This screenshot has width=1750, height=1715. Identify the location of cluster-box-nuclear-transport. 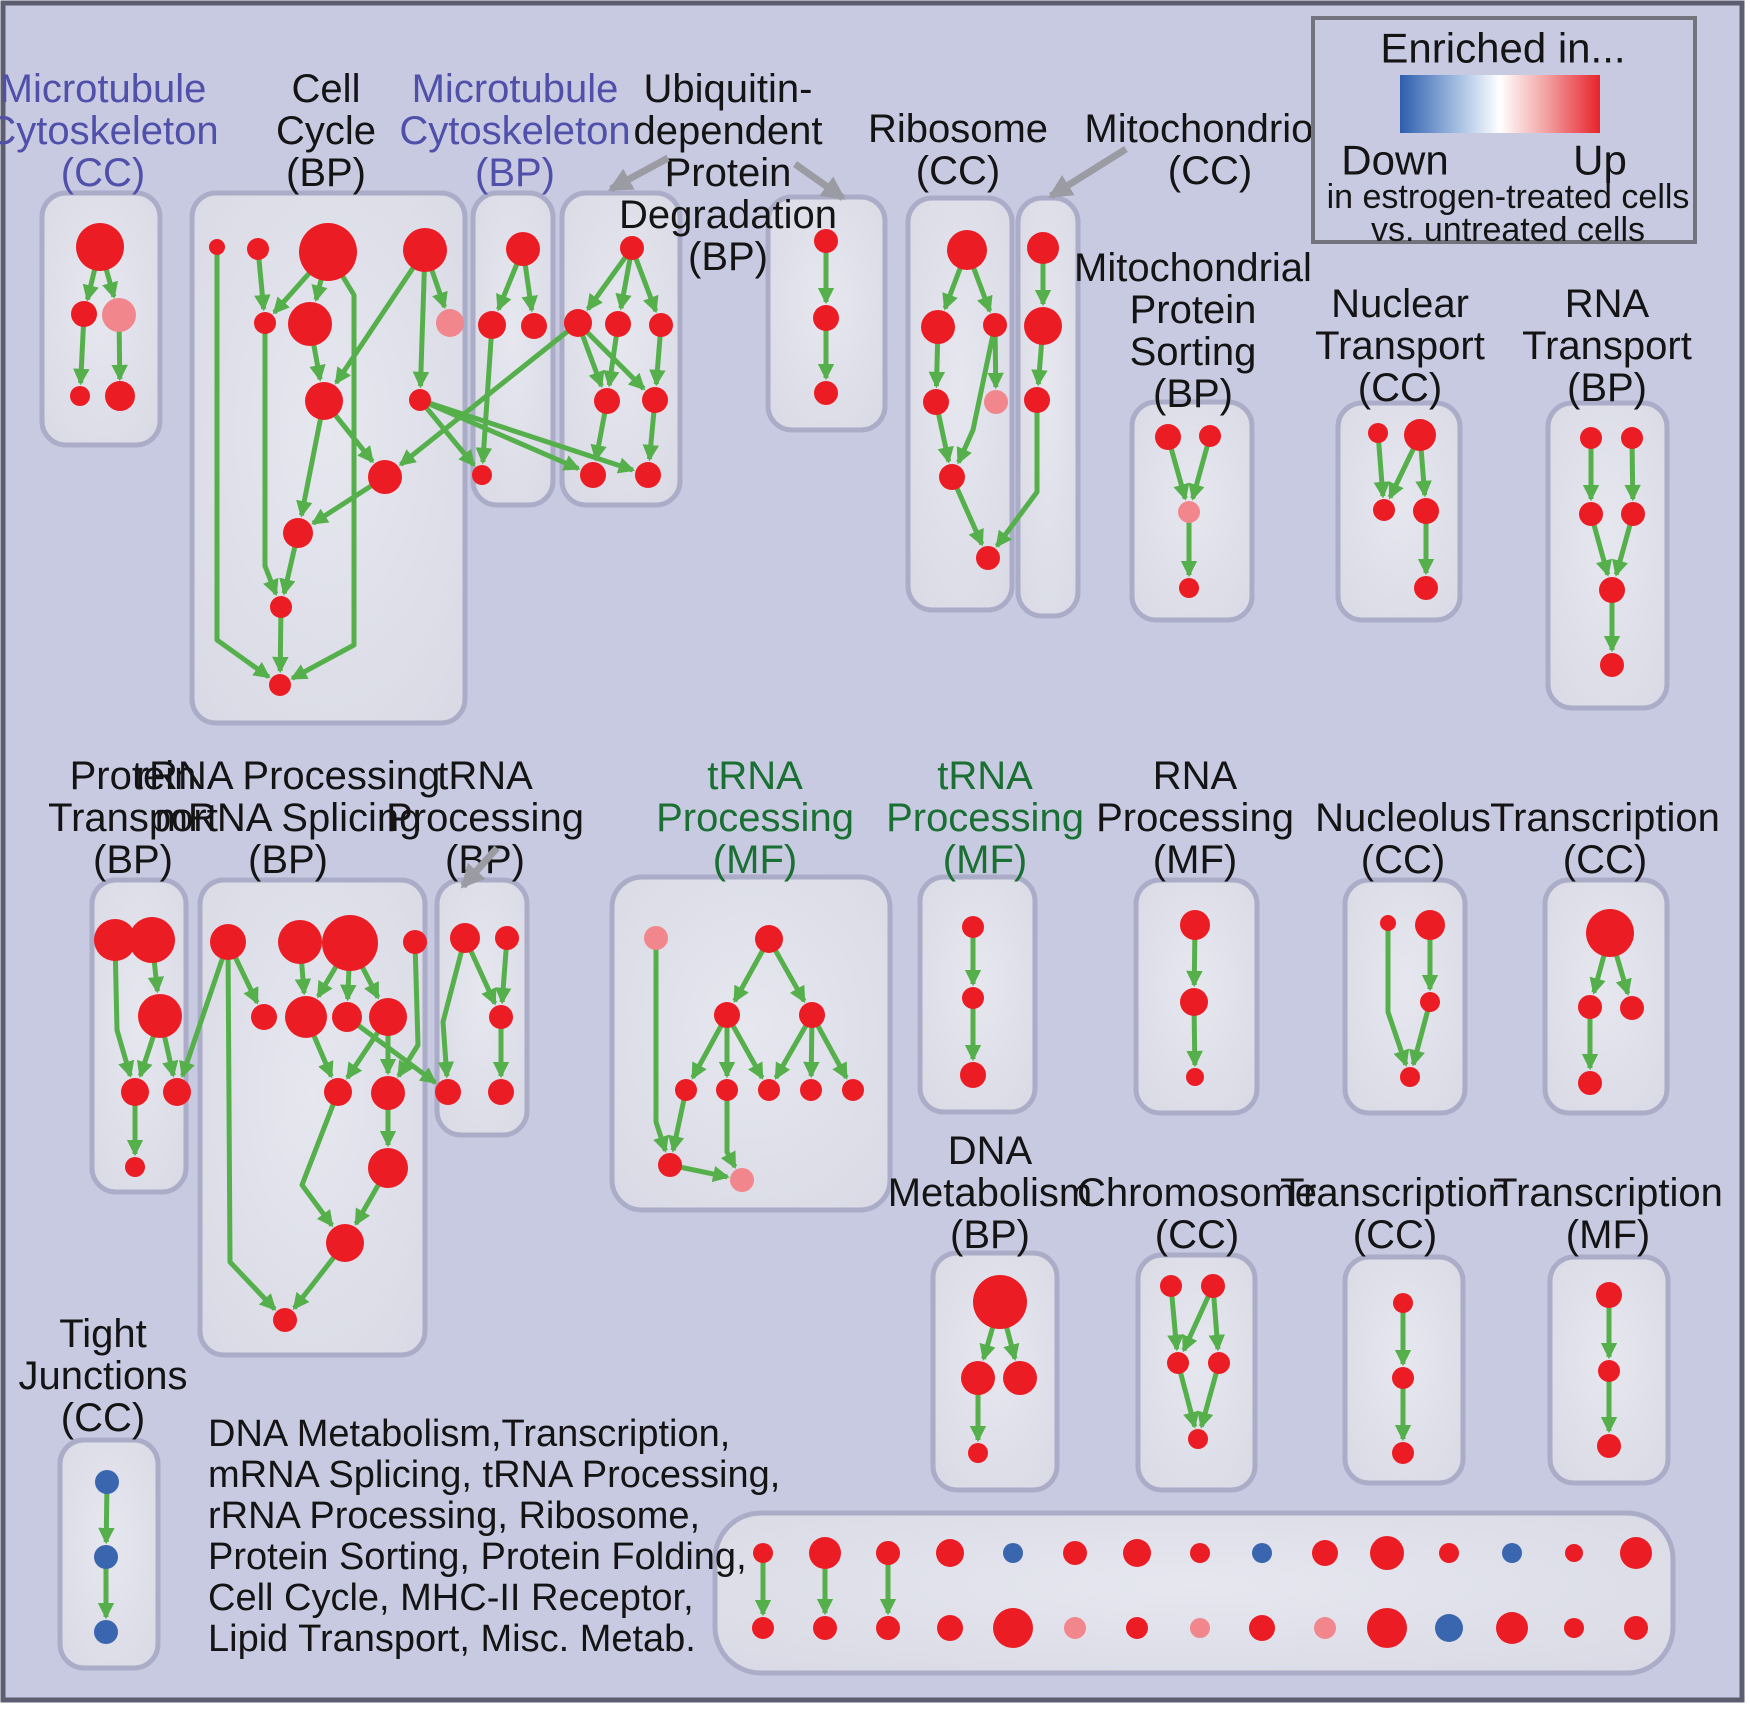
(1399, 511).